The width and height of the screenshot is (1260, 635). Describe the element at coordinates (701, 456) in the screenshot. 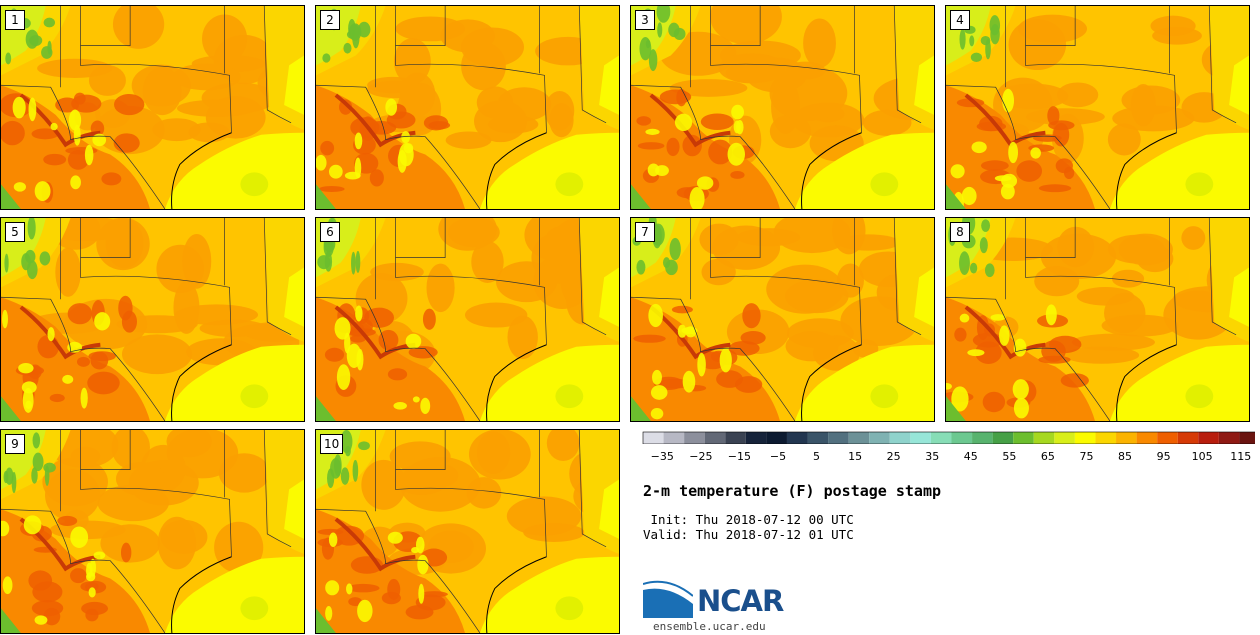

I see `colorbar-tick-label: −25` at that location.